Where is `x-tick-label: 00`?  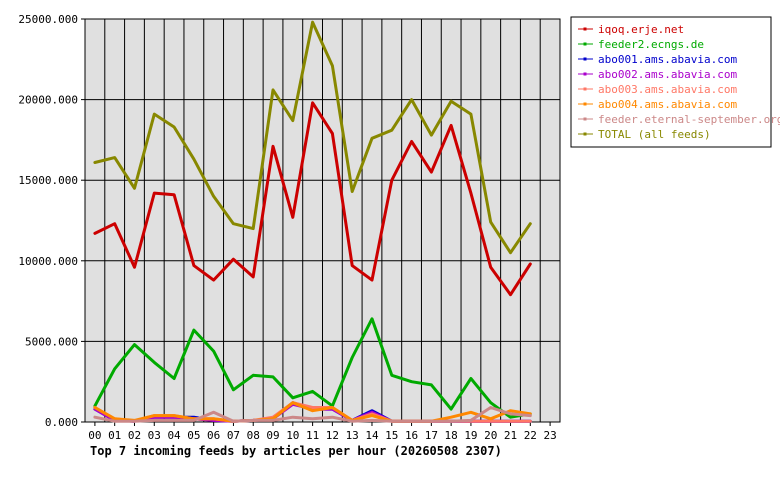
x-tick-label: 00 is located at coordinates (94, 435).